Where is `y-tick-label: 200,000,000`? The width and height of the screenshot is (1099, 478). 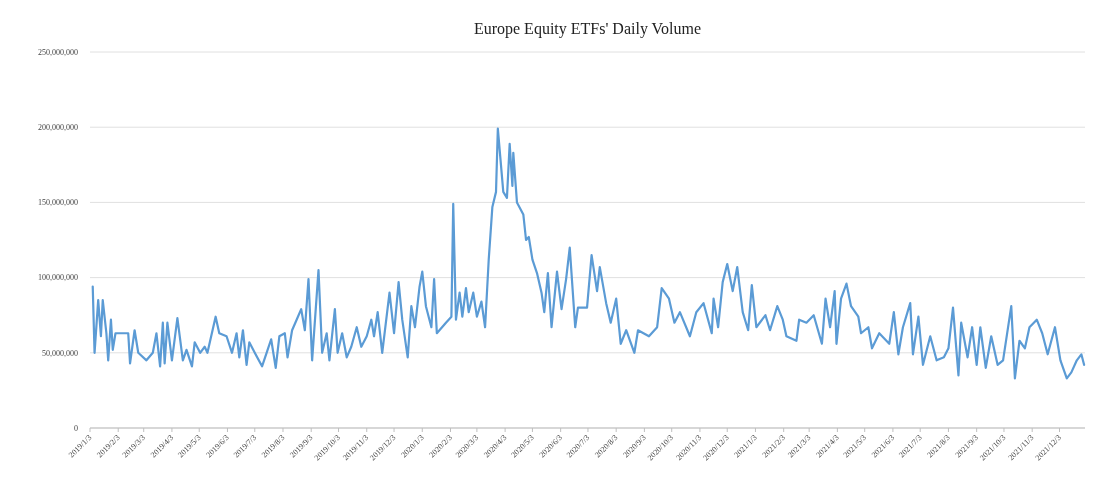
y-tick-label: 200,000,000 is located at coordinates (58, 127).